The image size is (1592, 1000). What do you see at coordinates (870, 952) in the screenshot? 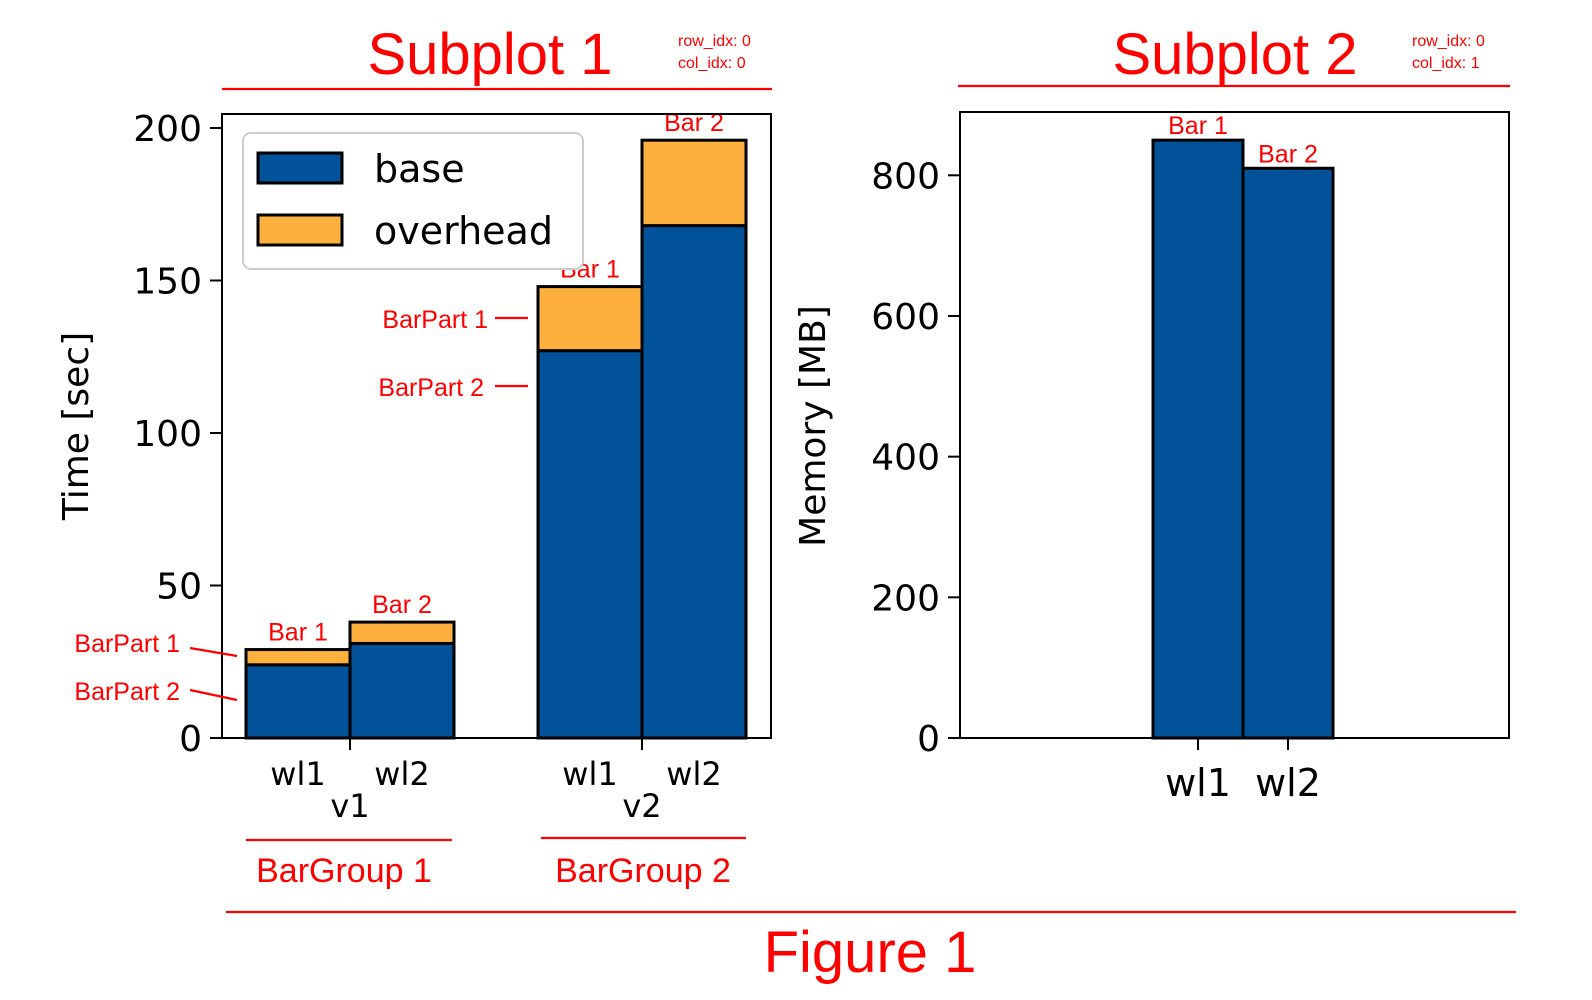
I see `figure-label: Figure 1` at bounding box center [870, 952].